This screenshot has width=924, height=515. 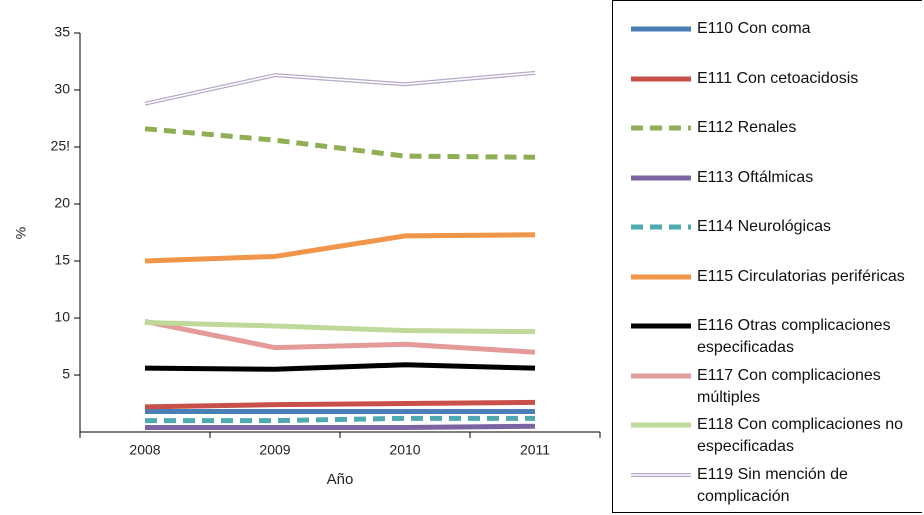 I want to click on legend-entry: E115 Circulatorias periféricas, so click(x=776, y=277).